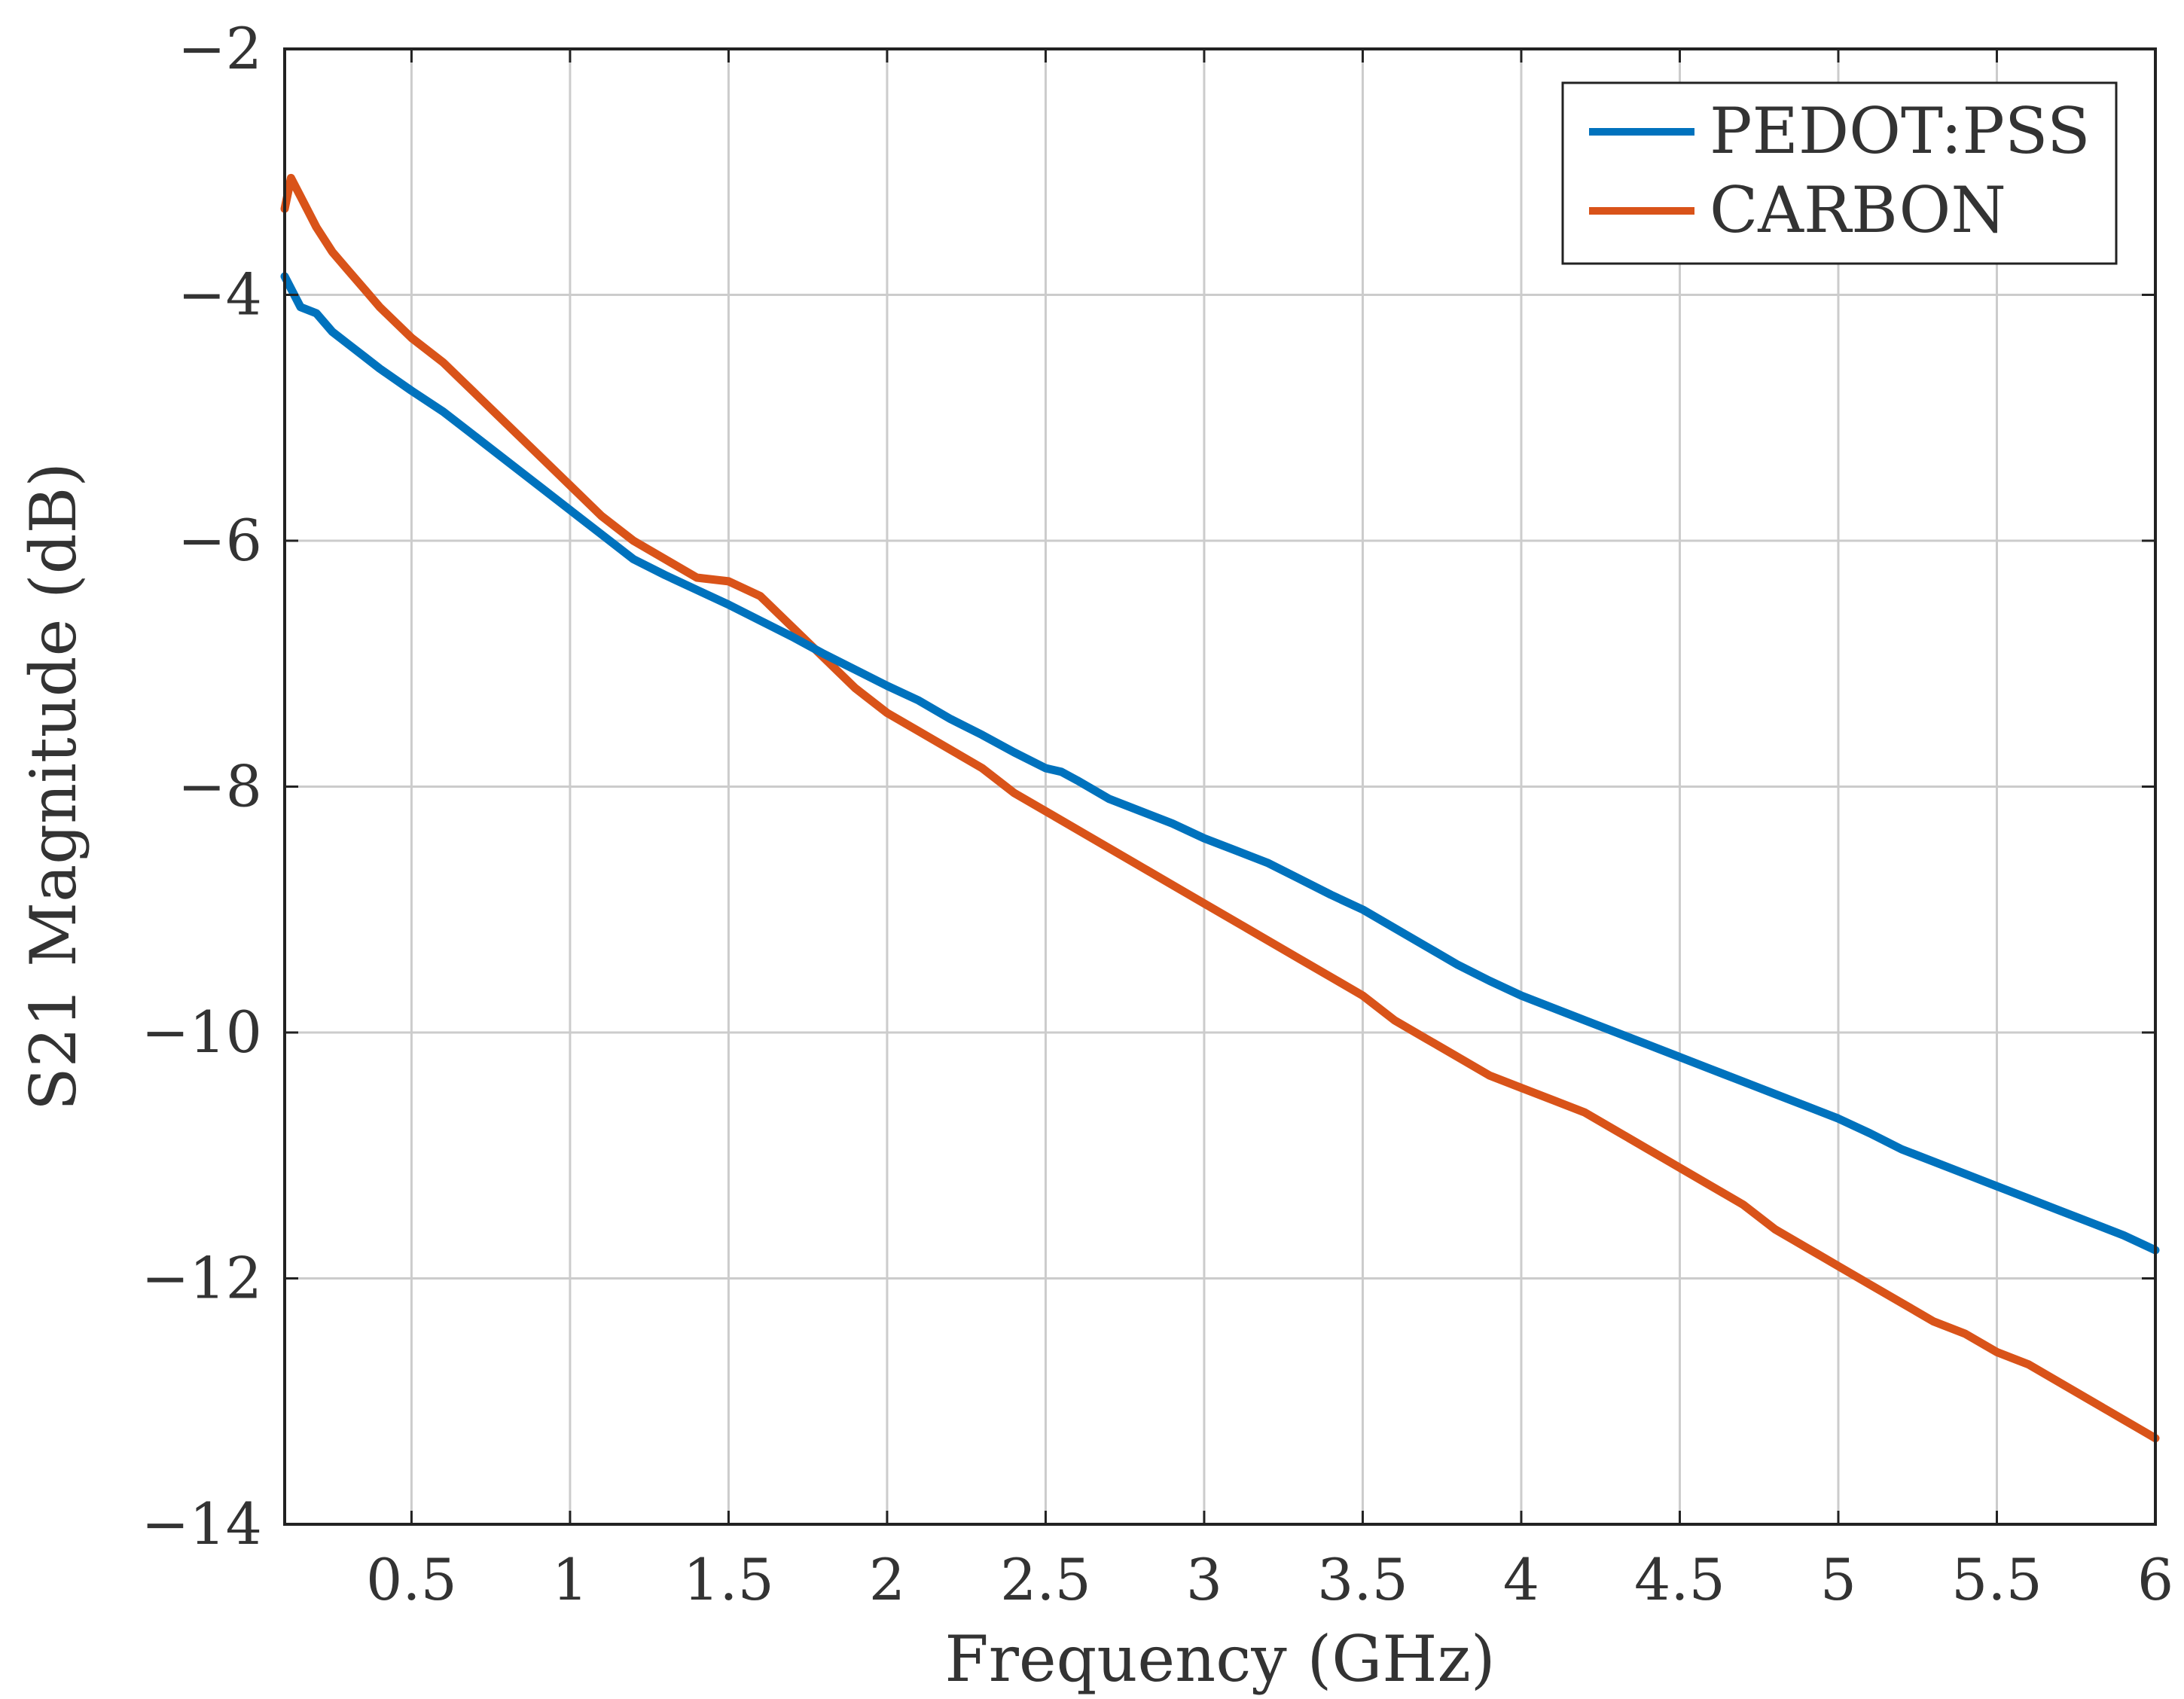 The image size is (2184, 1699). Describe the element at coordinates (220, 294) in the screenshot. I see `y-tick-label: −4` at that location.